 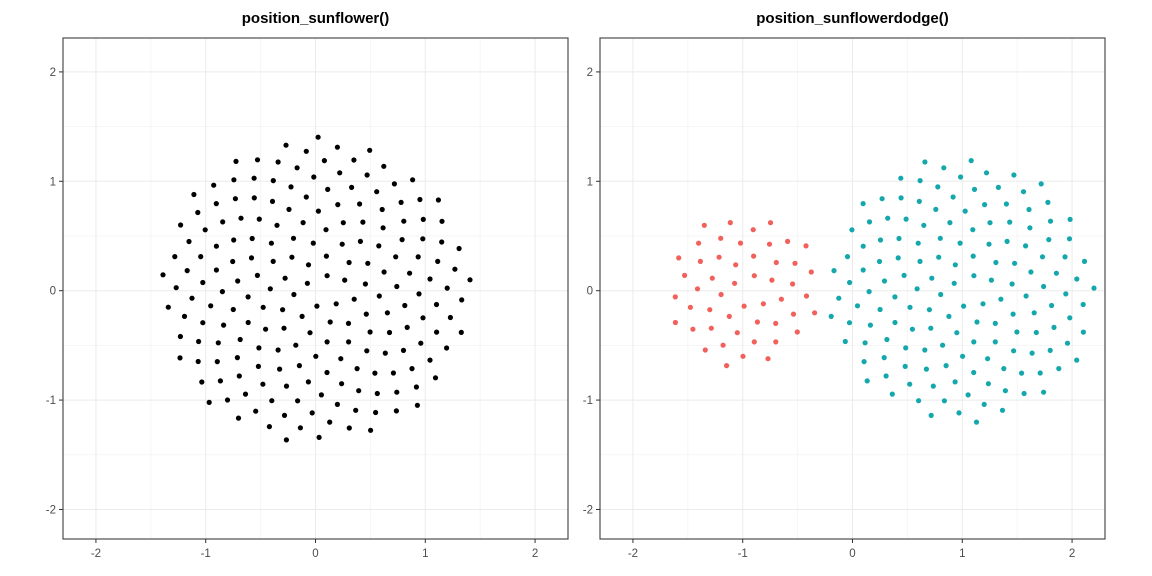 What do you see at coordinates (633, 554) in the screenshot?
I see `x-axis-tick-label: -2` at bounding box center [633, 554].